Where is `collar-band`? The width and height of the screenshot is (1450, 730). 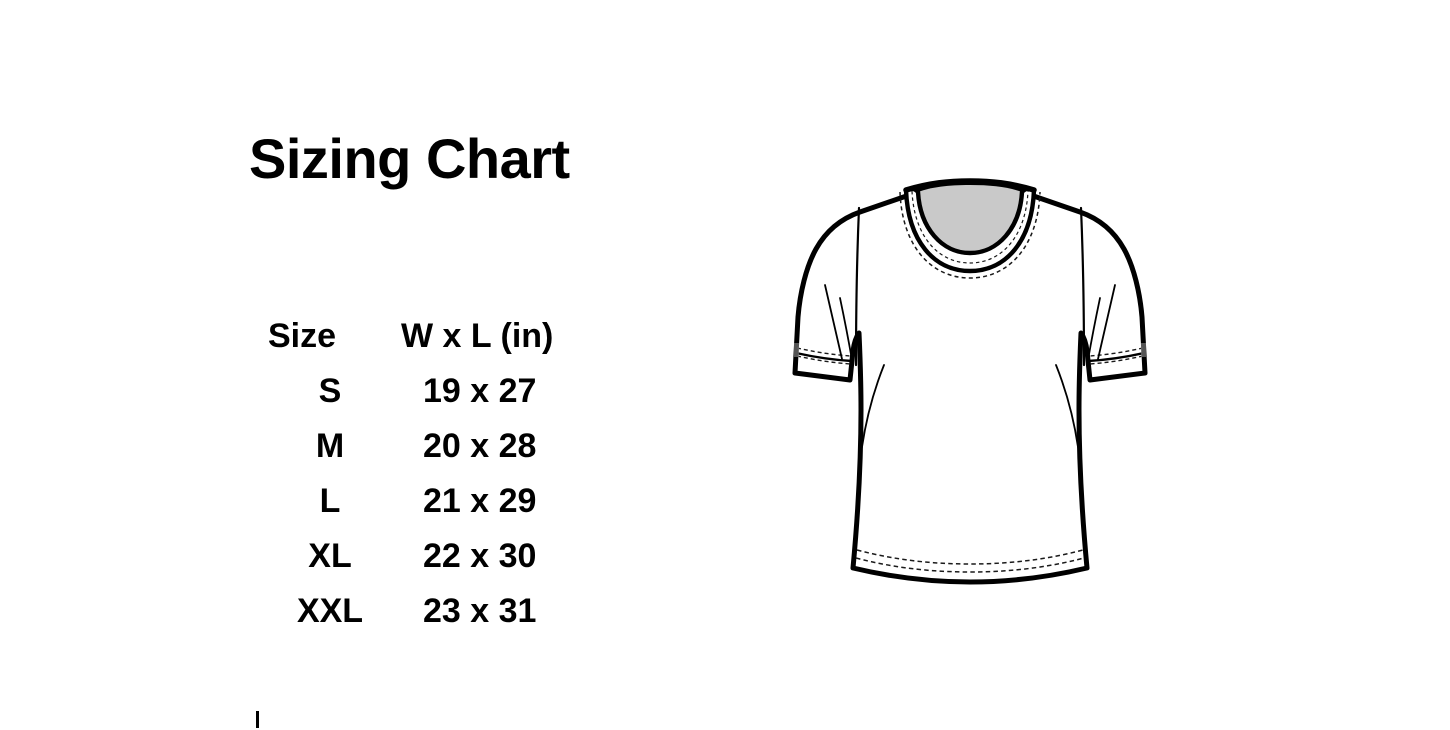
collar-band is located at coordinates (970, 230).